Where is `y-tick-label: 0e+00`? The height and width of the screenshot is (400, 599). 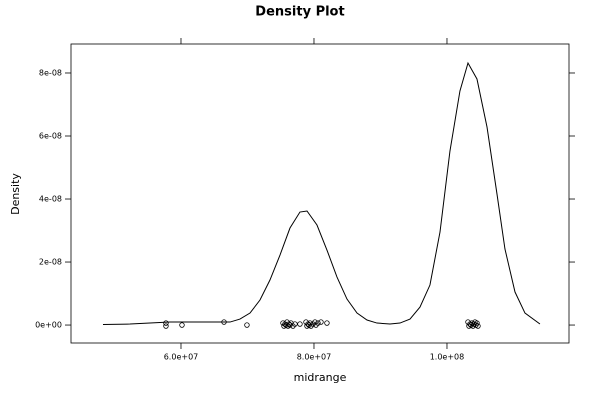 y-tick-label: 0e+00 is located at coordinates (48, 325).